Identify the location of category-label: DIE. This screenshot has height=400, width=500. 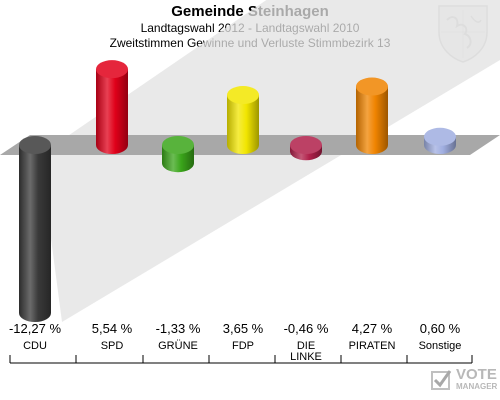
(306, 346).